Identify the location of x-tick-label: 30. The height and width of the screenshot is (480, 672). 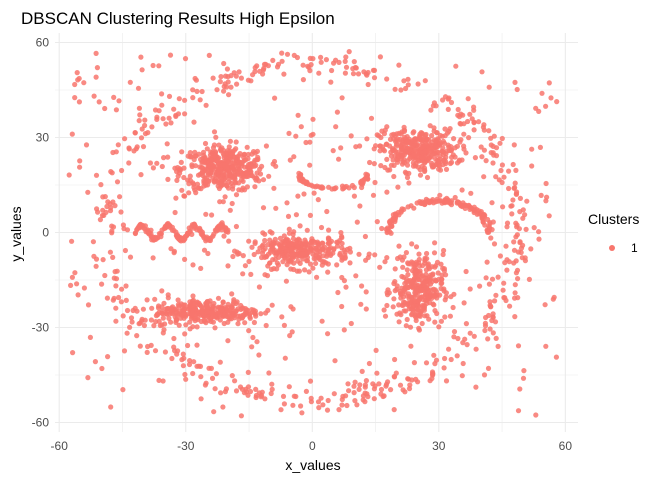
(439, 446).